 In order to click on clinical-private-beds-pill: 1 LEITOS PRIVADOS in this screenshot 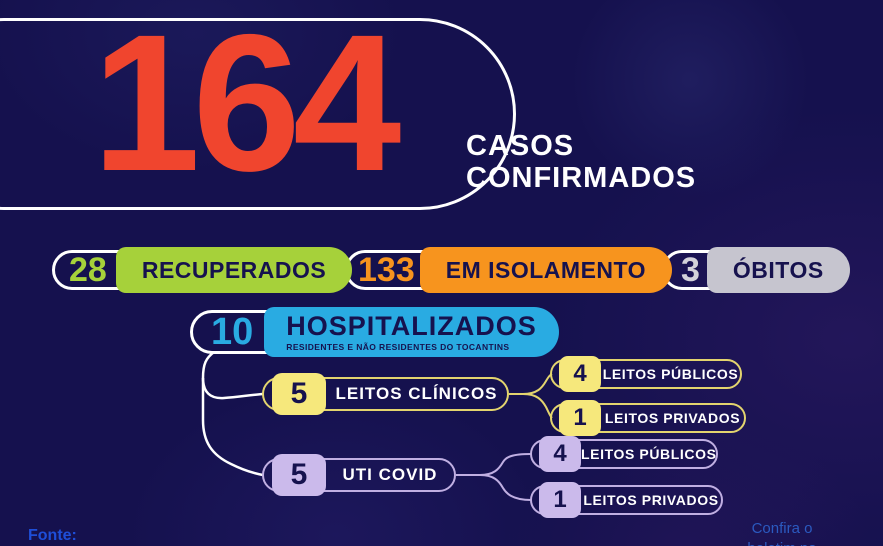, I will do `click(648, 418)`.